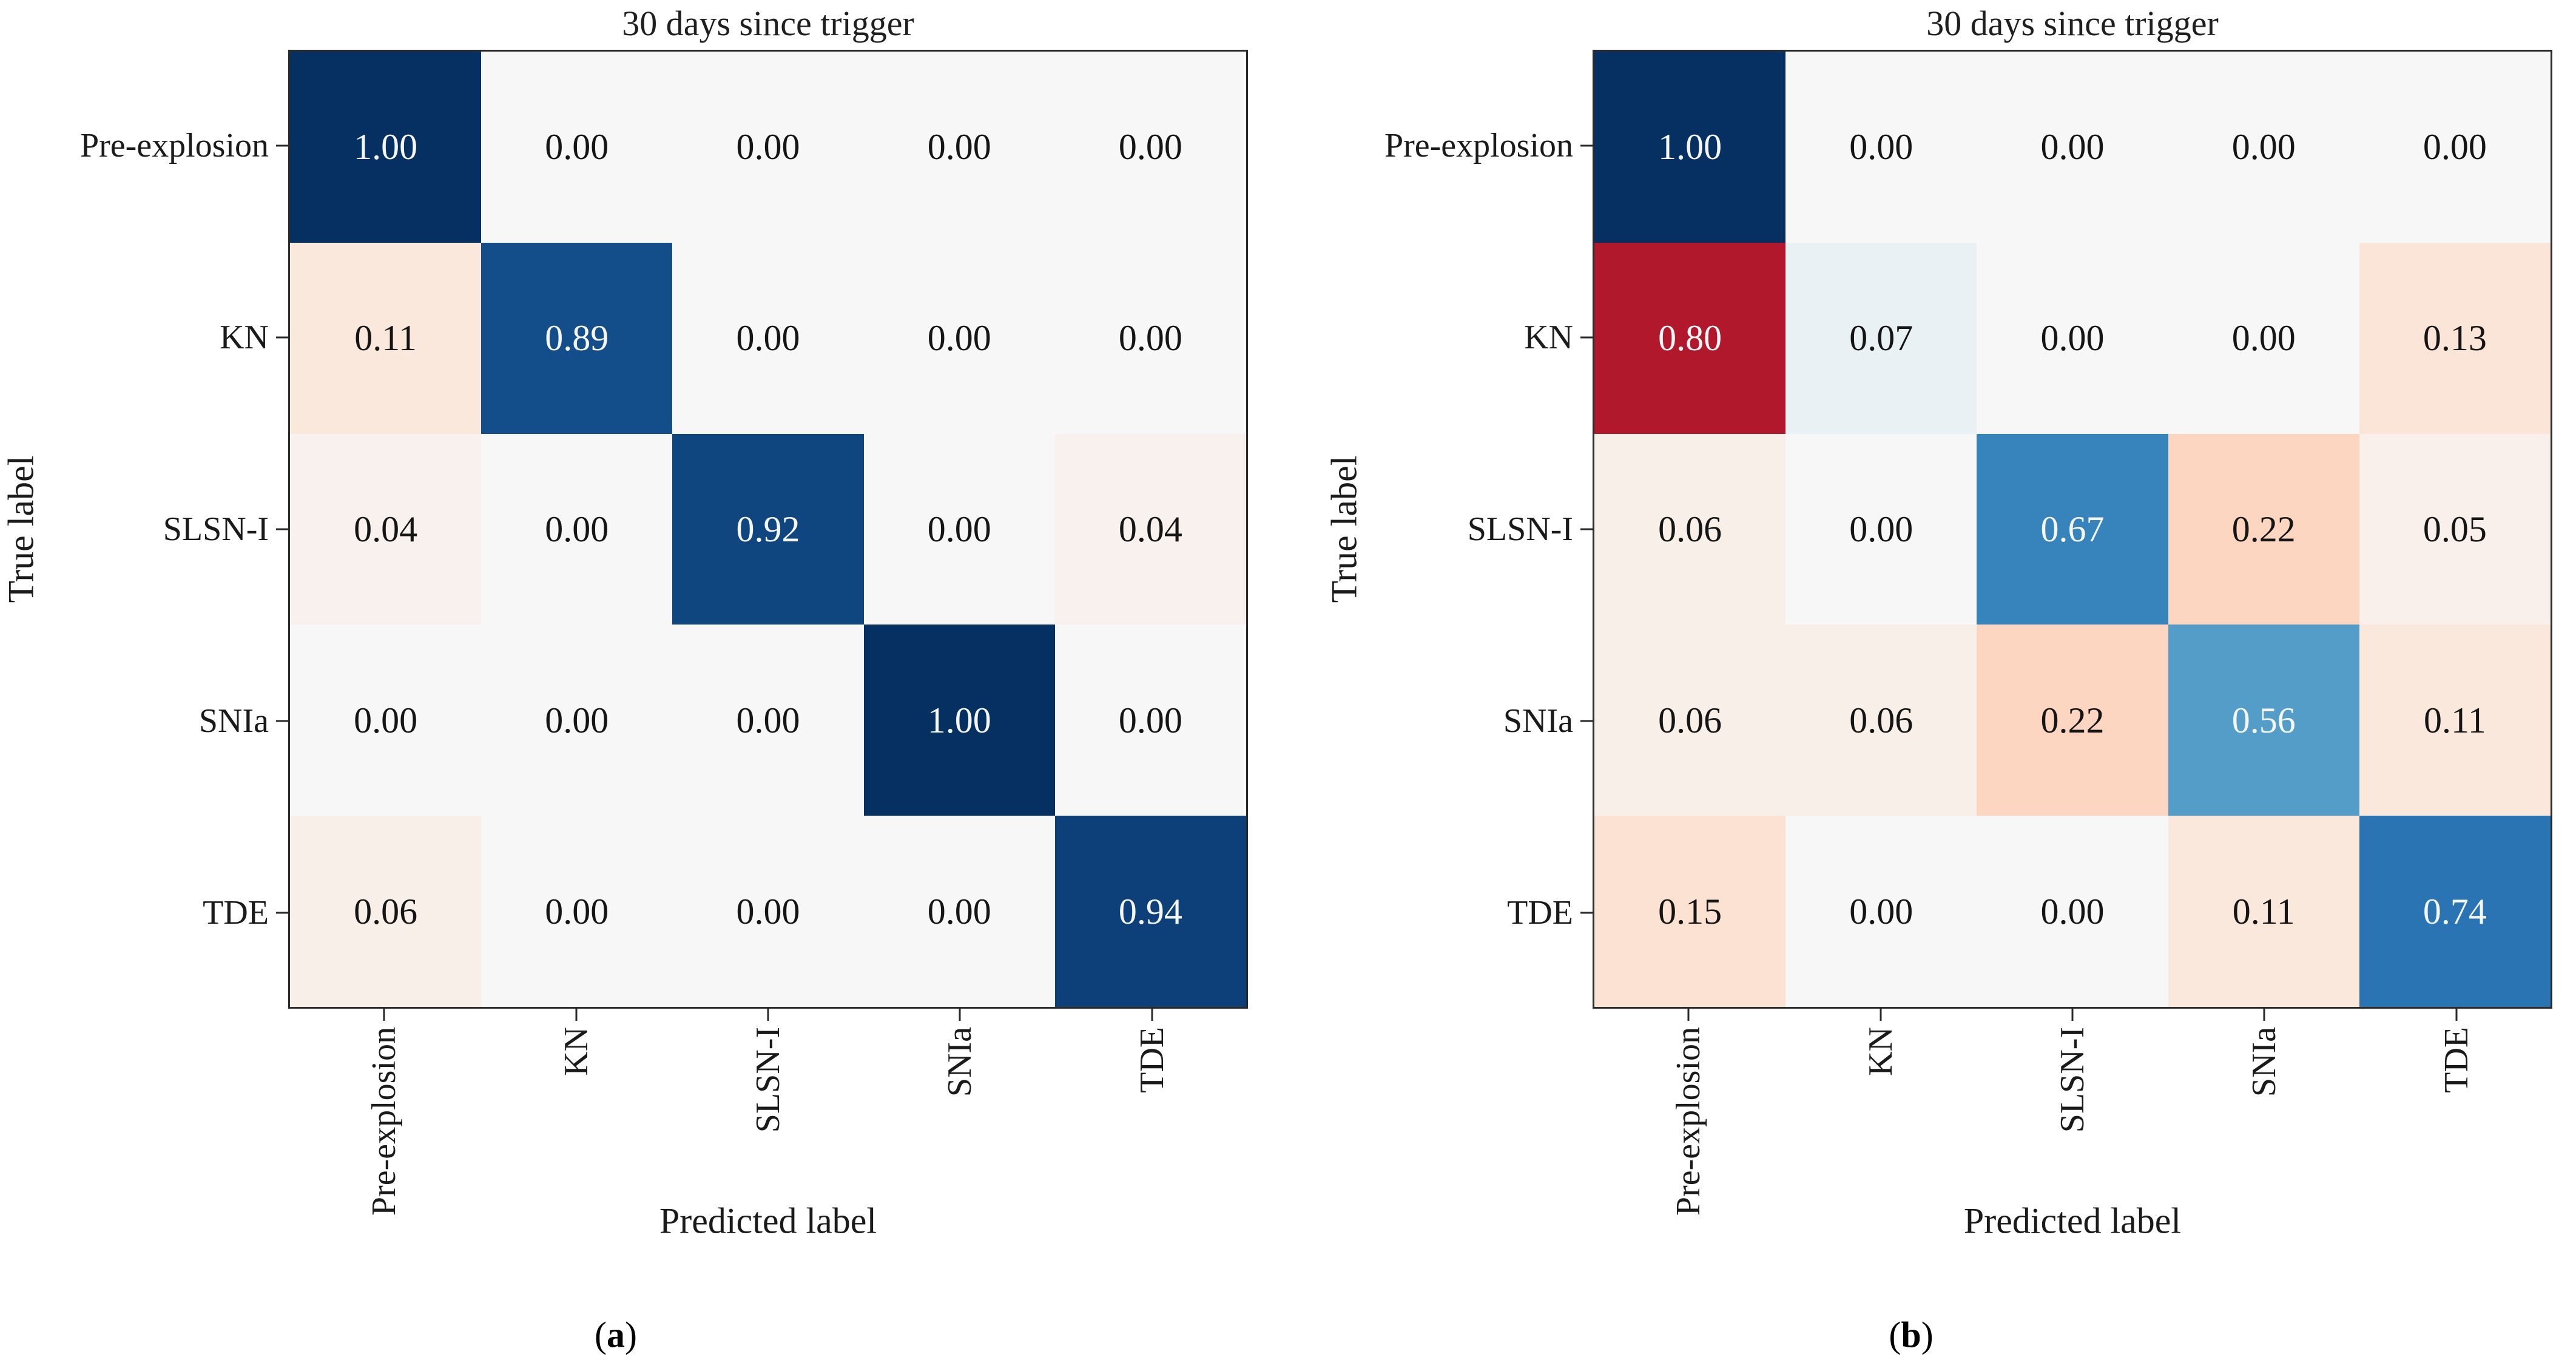 This screenshot has height=1371, width=2576. I want to click on matrix-cell: 0.67, so click(2072, 529).